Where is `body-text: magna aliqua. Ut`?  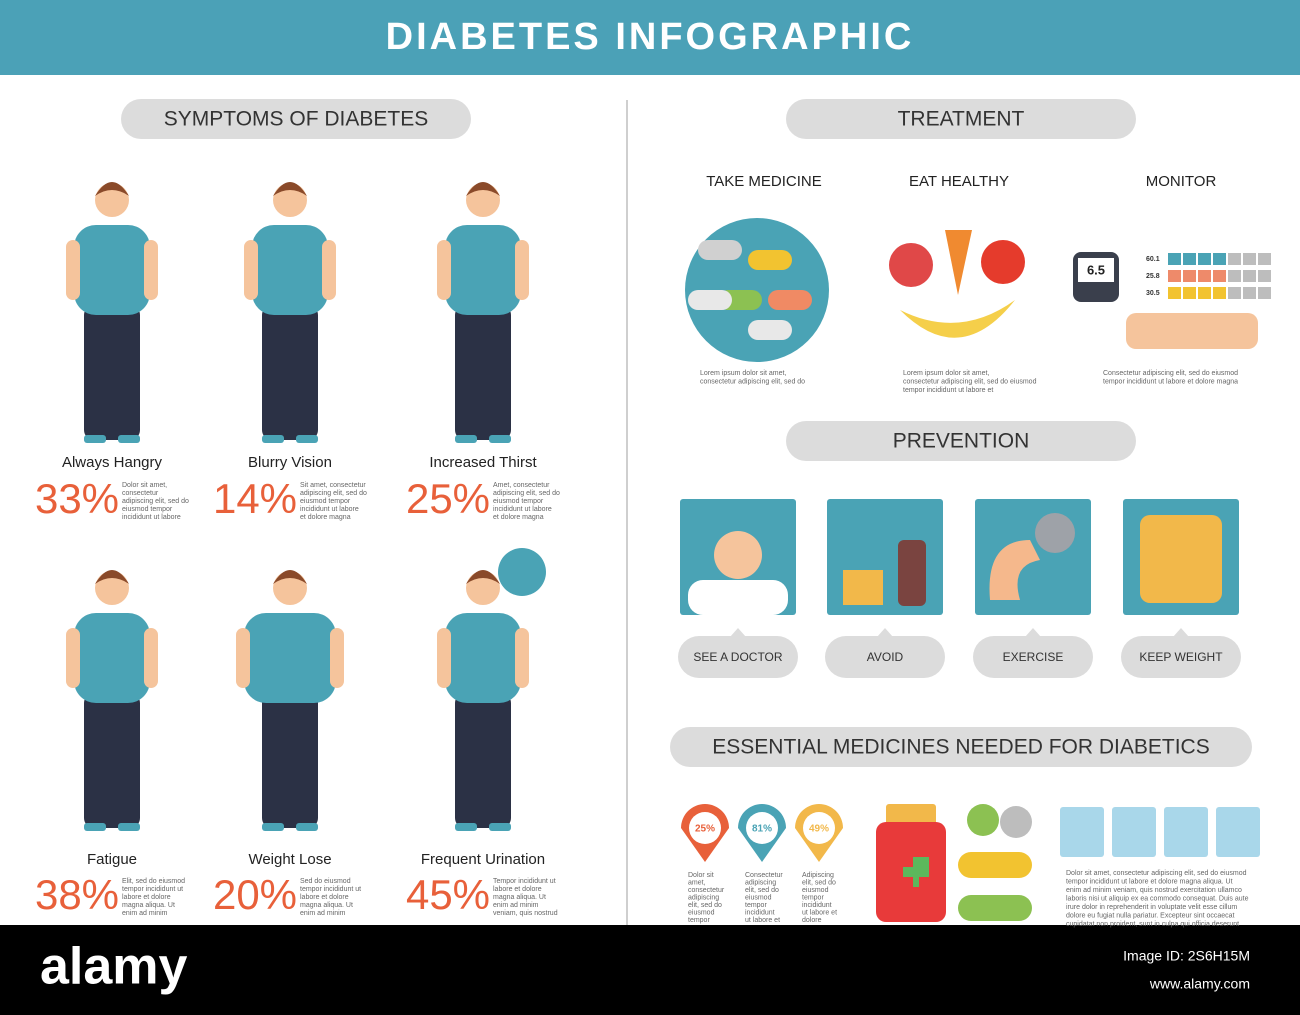
body-text: magna aliqua. Ut is located at coordinates (326, 905).